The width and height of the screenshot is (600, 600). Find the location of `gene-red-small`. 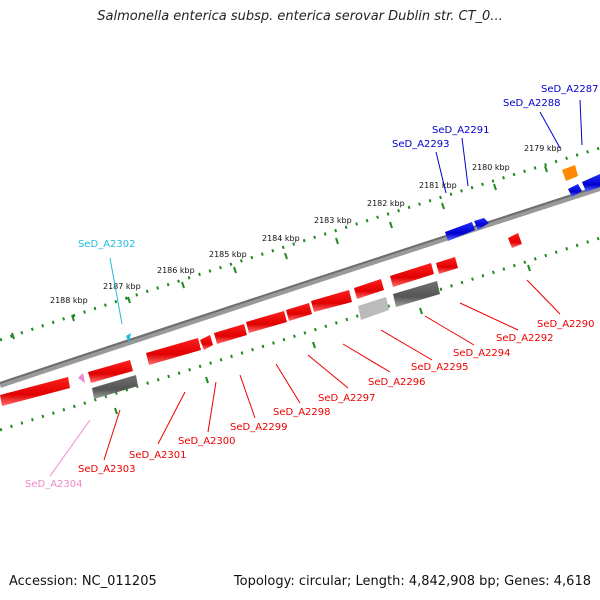

gene-red-small is located at coordinates (447, 265).